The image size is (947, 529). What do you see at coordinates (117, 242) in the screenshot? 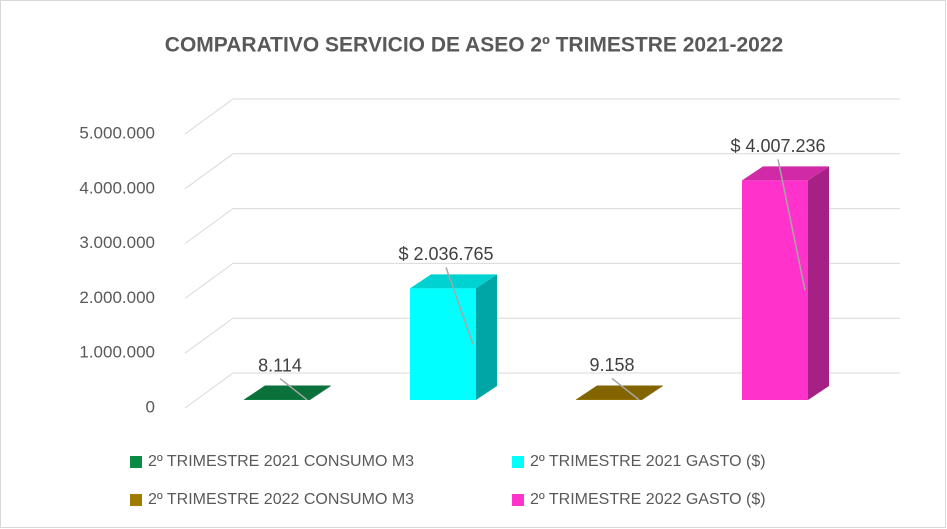
I see `y-tick-label: 3.000.000` at bounding box center [117, 242].